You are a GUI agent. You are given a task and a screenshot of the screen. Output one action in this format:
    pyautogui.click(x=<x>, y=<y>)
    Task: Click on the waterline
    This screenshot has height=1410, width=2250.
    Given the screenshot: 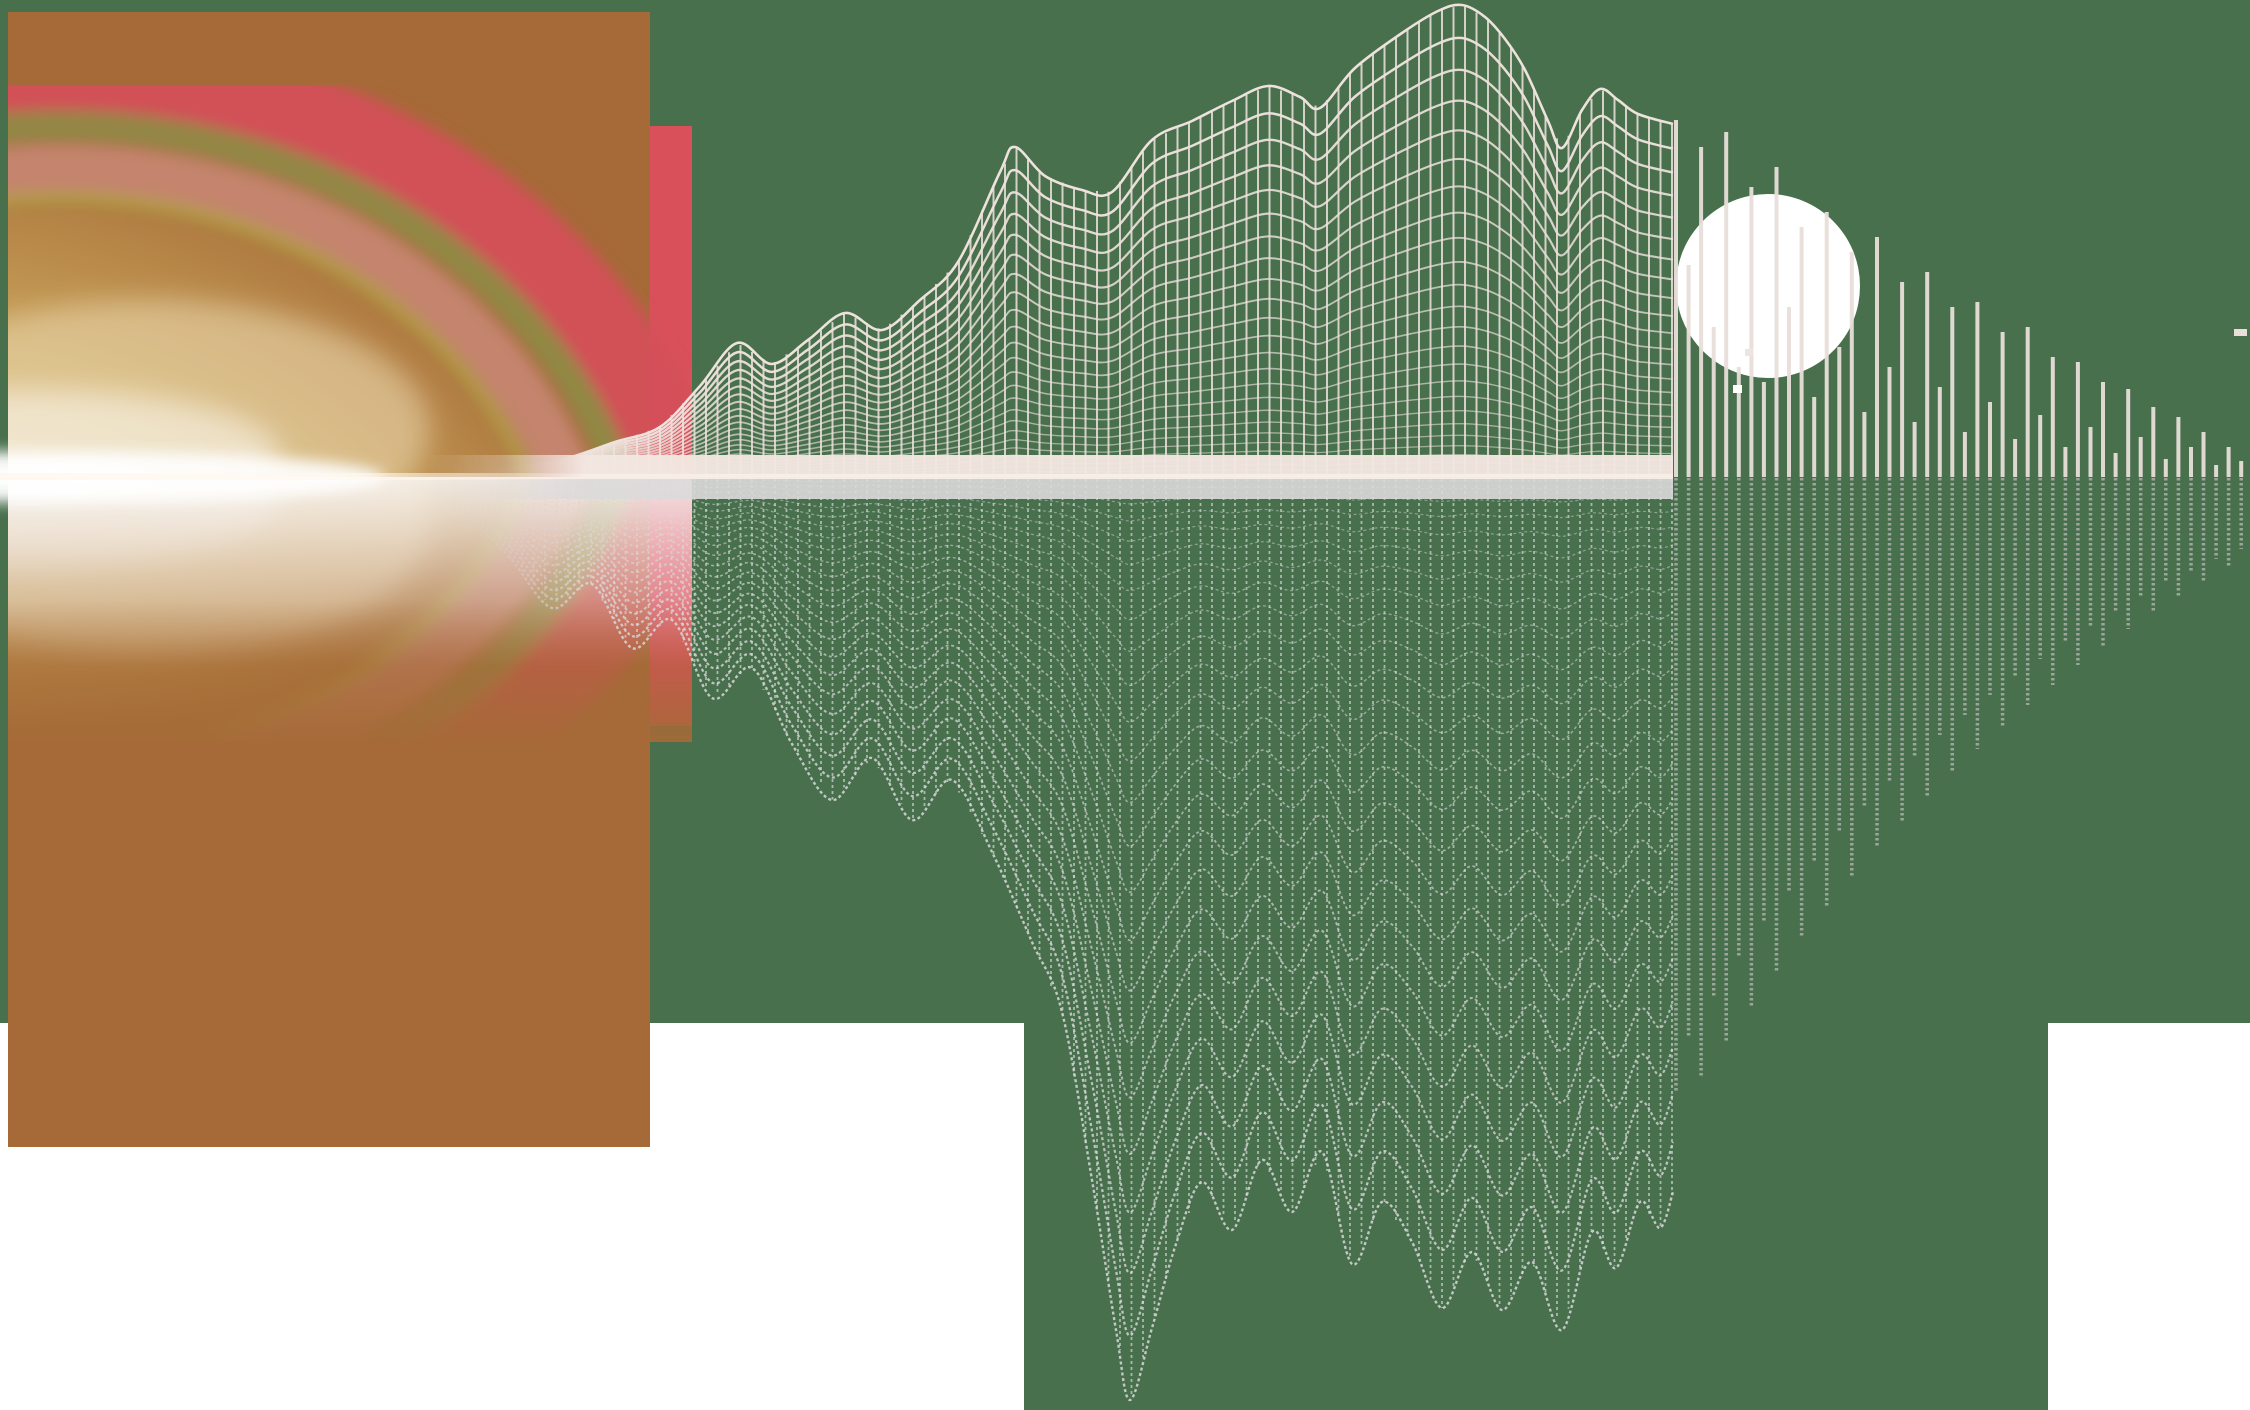 What is the action you would take?
    pyautogui.click(x=1051, y=476)
    